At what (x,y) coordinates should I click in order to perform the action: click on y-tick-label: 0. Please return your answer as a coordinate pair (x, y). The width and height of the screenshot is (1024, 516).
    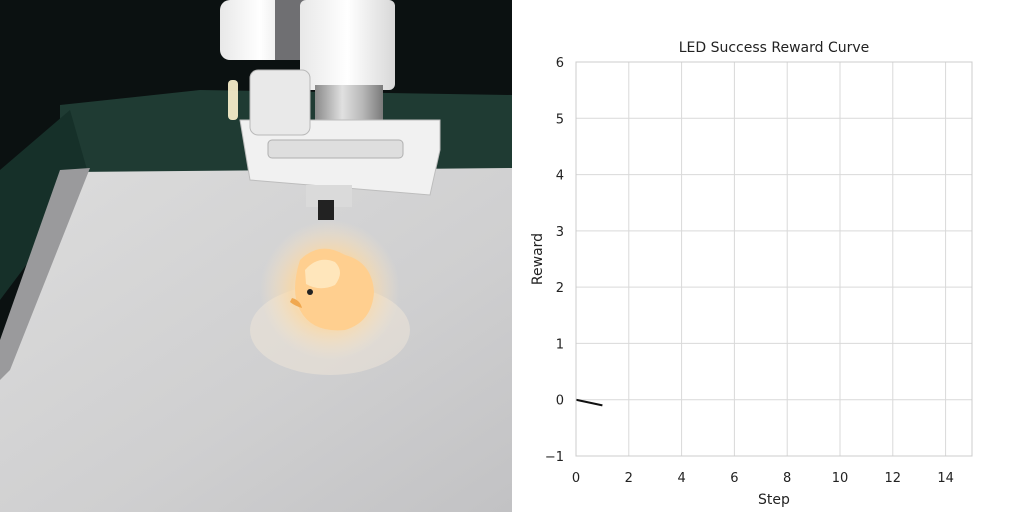
    Looking at the image, I should click on (560, 401).